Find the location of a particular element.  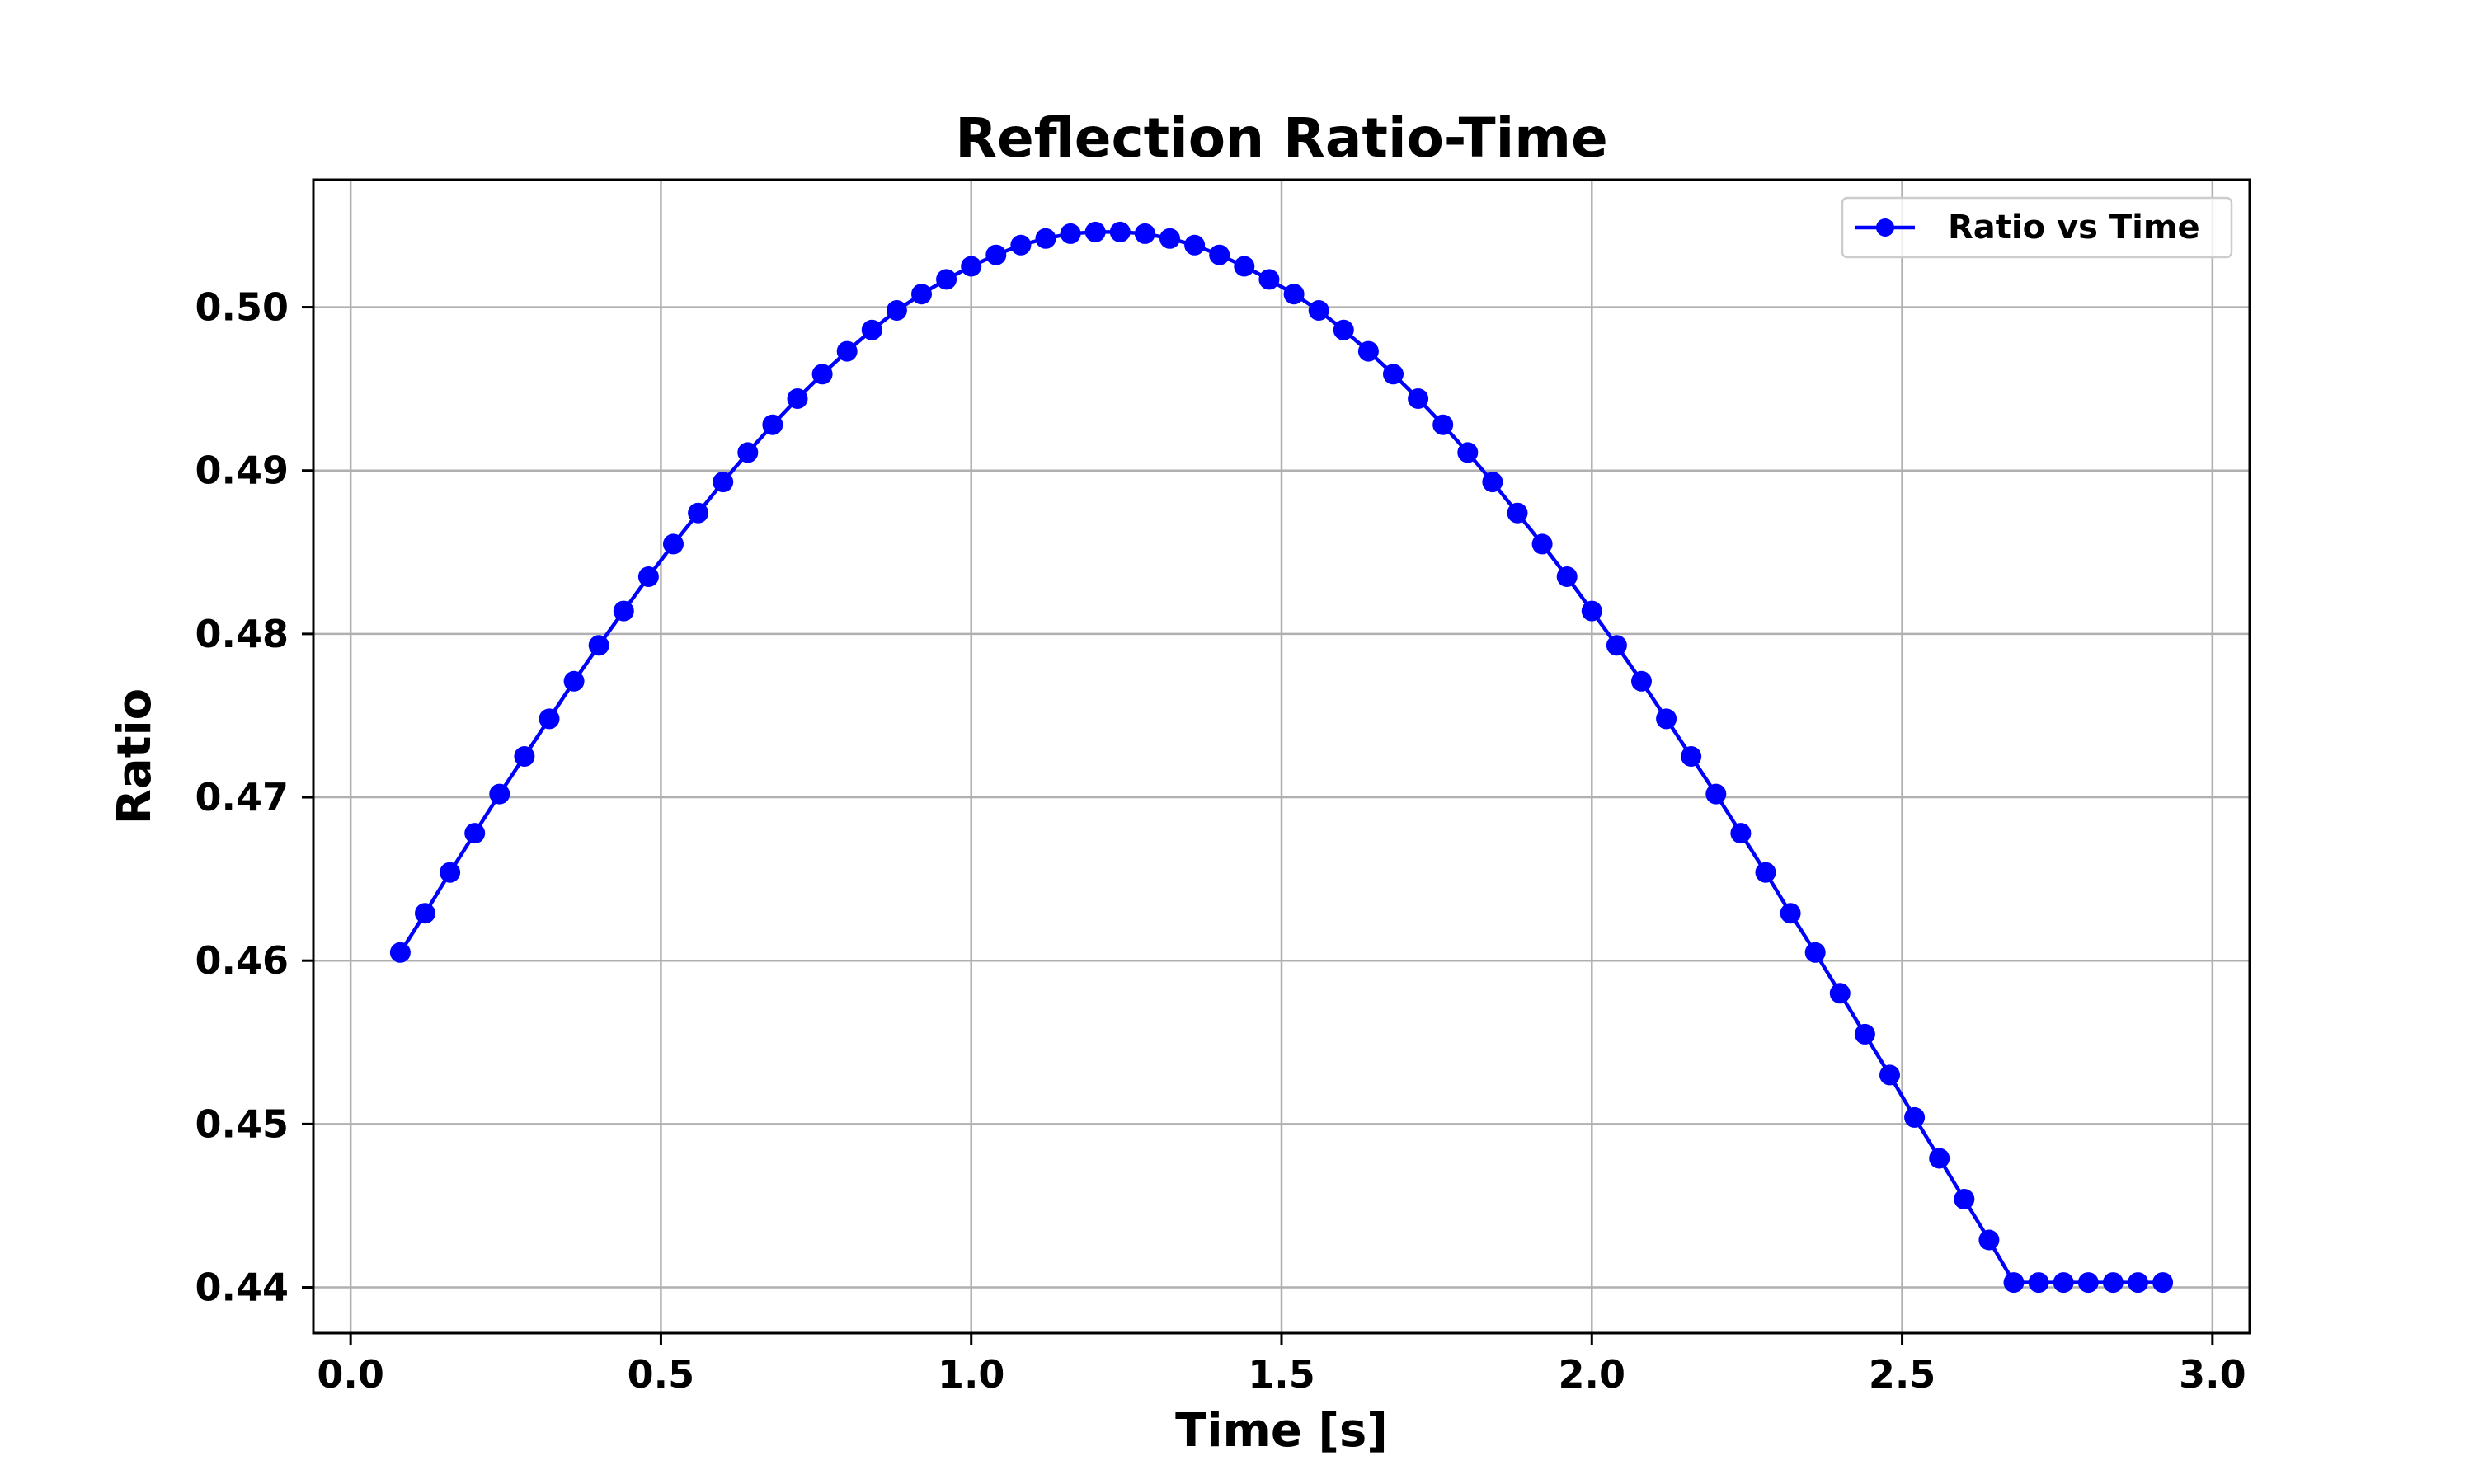

y-axis-label: Ratio is located at coordinates (135, 756).